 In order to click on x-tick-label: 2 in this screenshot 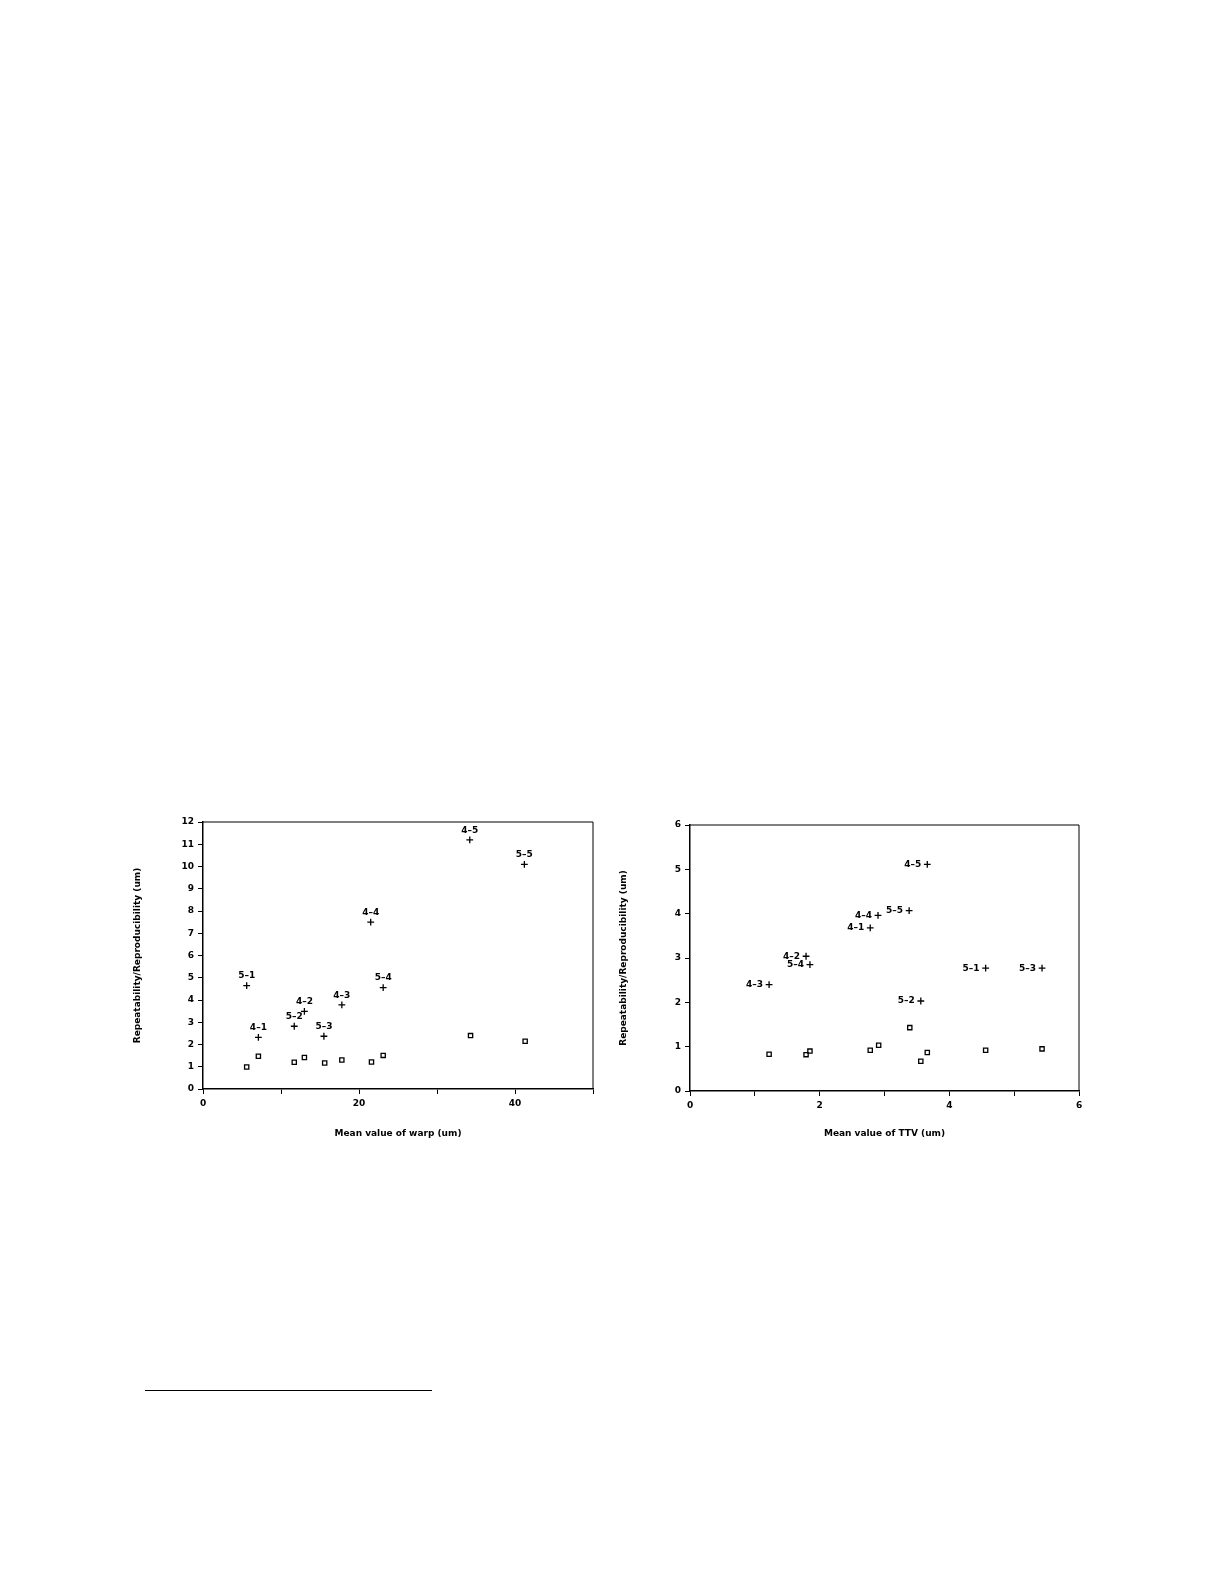, I will do `click(819, 1104)`.